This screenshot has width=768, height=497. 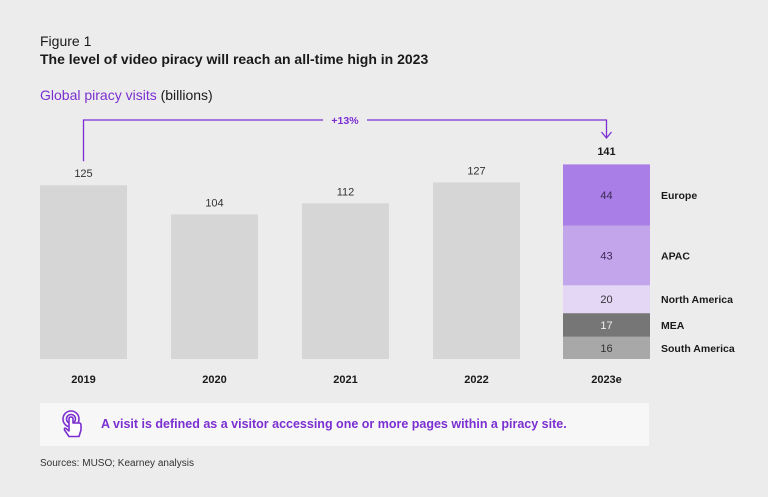 I want to click on subtitle-accent: Global piracy visits, so click(x=98, y=95).